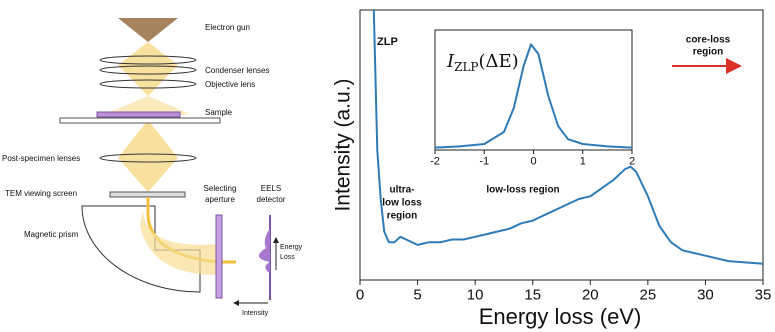 The height and width of the screenshot is (332, 775). Describe the element at coordinates (763, 294) in the screenshot. I see `x-tick-label: 35` at that location.